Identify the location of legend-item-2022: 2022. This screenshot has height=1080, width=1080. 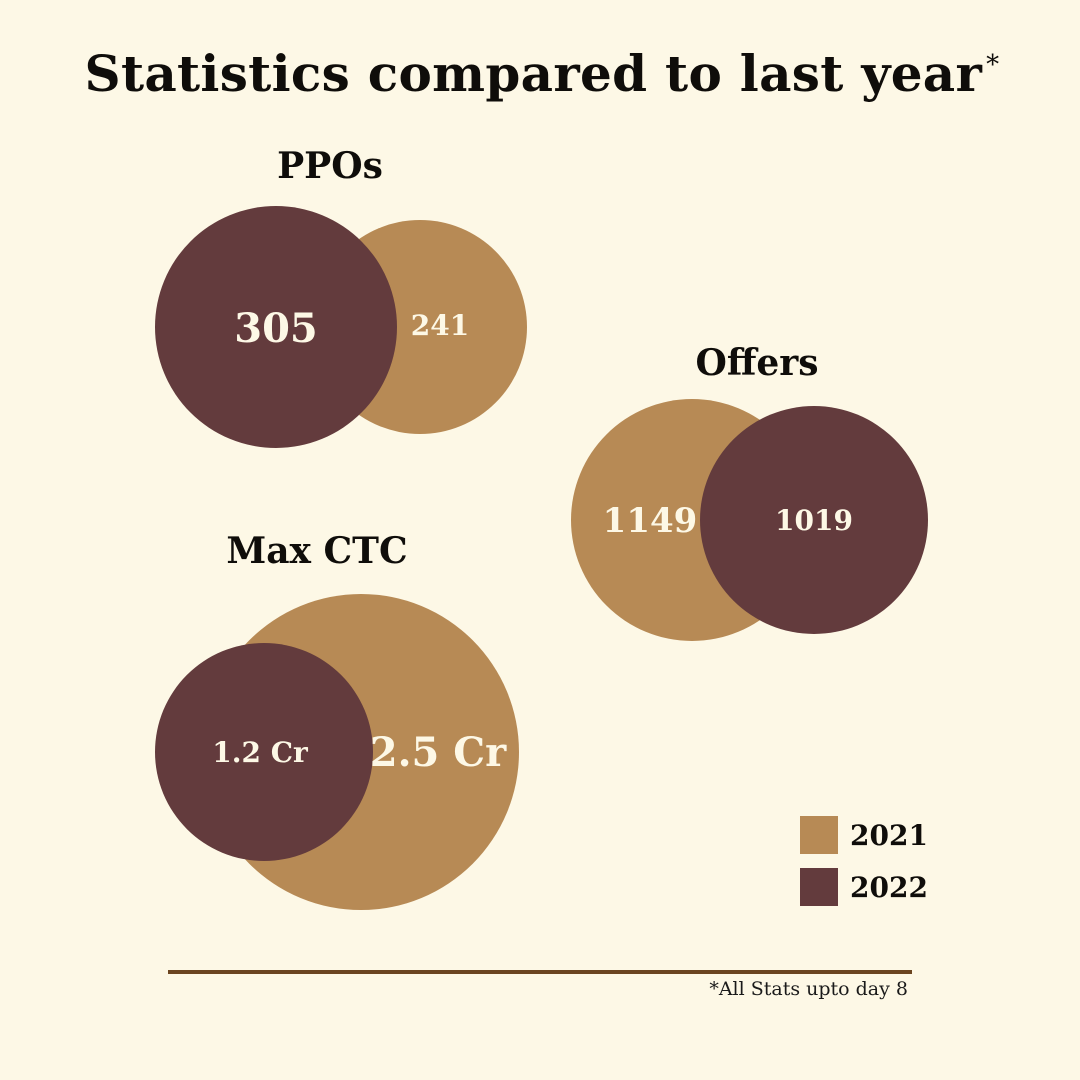
(864, 887).